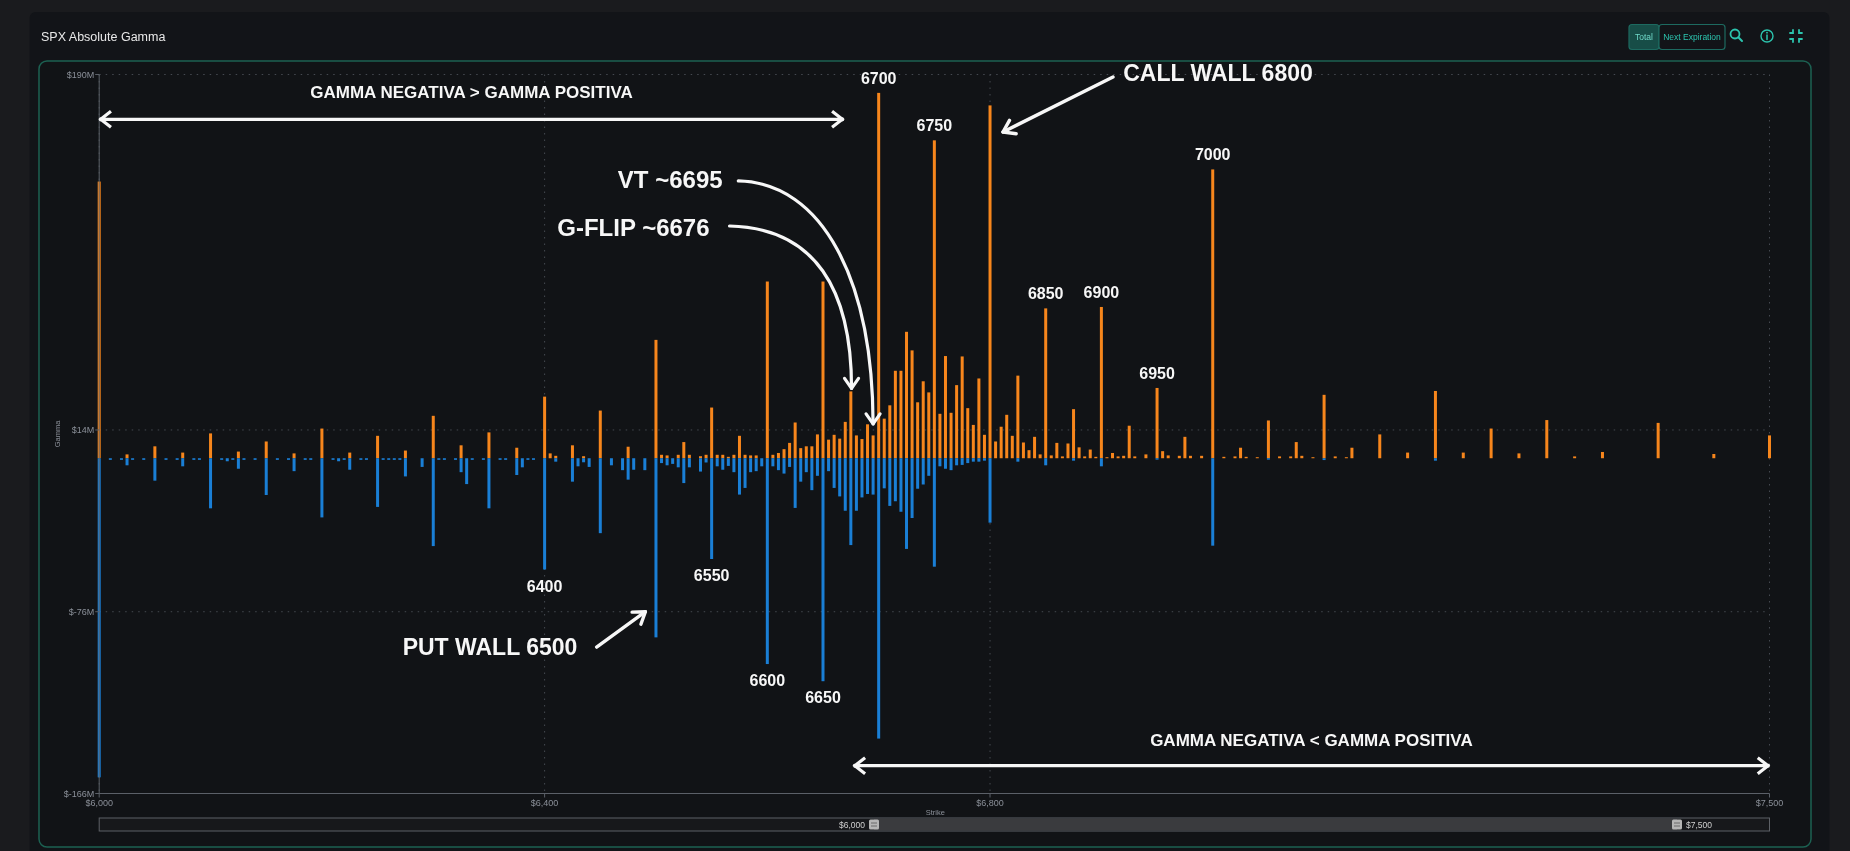 Image resolution: width=1850 pixels, height=851 pixels. I want to click on text: $7,500, so click(1699, 824).